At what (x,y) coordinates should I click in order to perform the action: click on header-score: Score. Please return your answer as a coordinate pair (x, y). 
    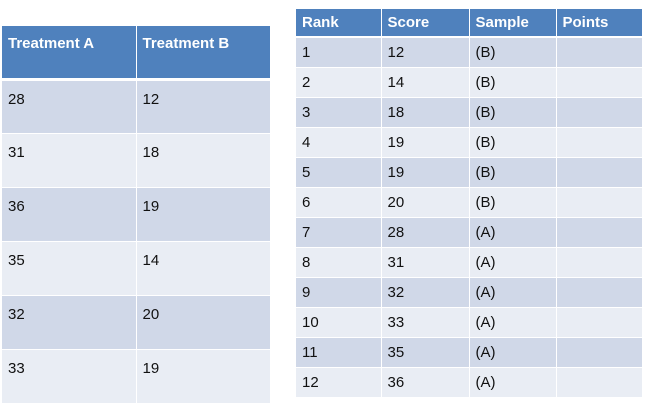
    Looking at the image, I should click on (425, 23).